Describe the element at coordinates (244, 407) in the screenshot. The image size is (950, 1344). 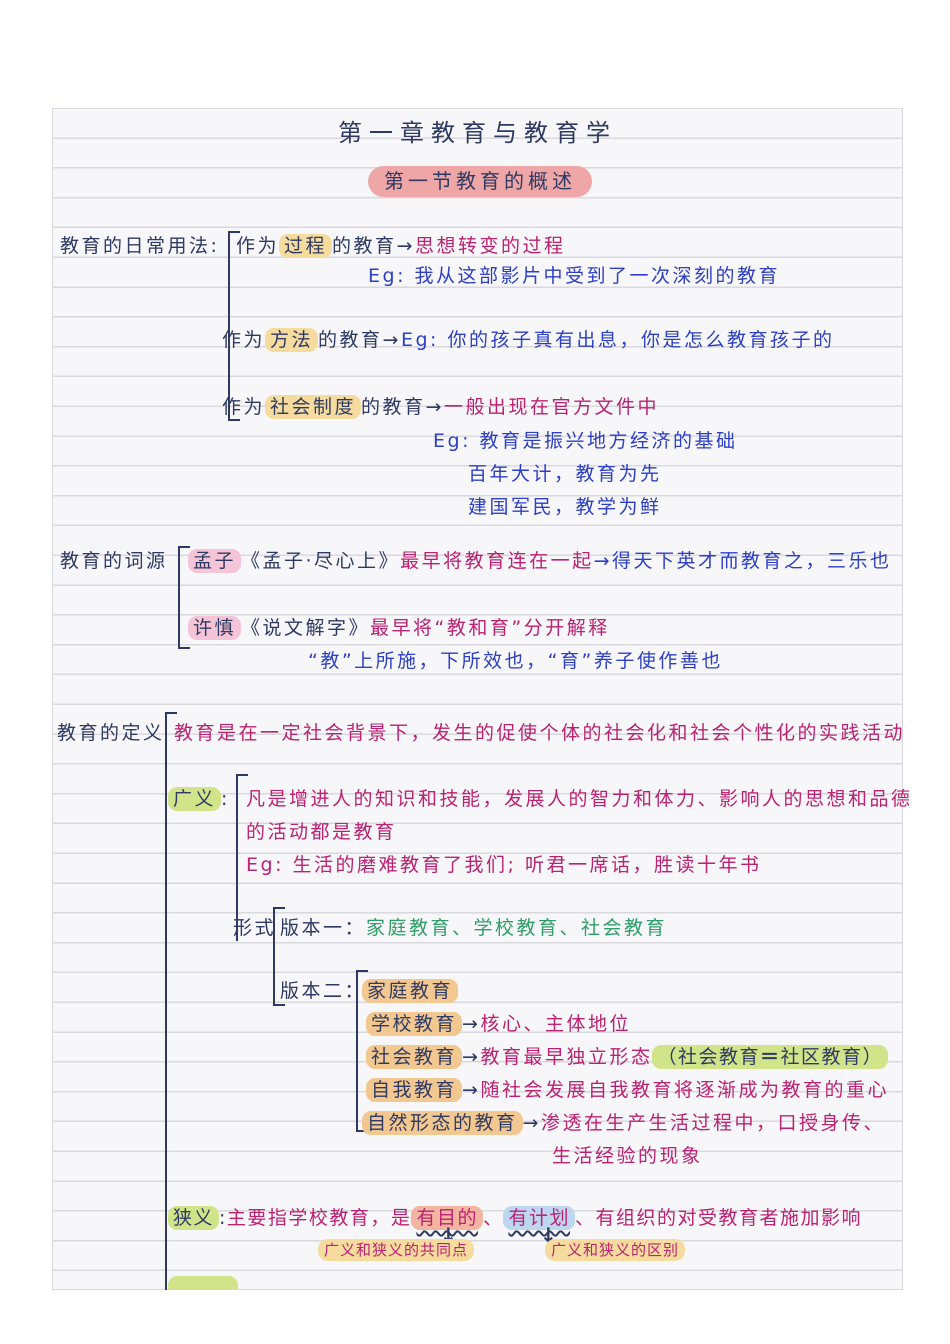
I see `as-institution-prefix: 作为` at that location.